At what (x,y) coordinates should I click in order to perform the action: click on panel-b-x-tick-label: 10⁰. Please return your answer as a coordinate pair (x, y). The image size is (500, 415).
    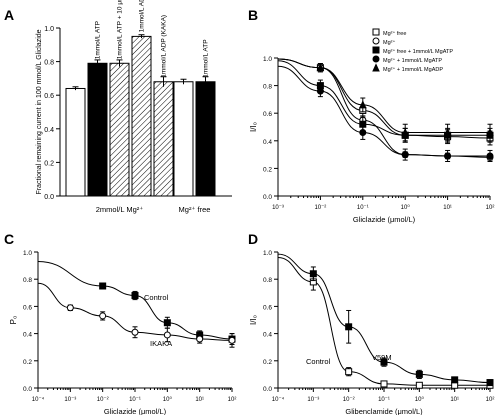
    Looking at the image, I should click on (406, 207).